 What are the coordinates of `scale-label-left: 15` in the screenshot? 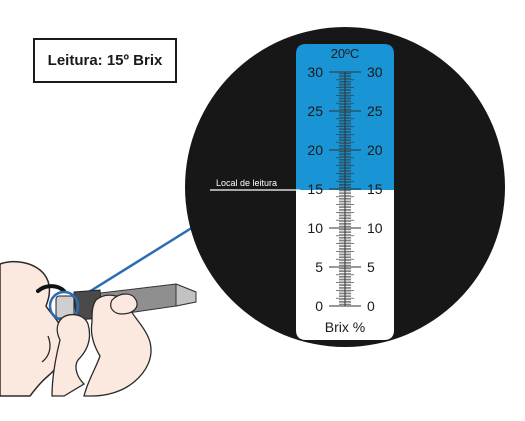 It's located at (315, 189).